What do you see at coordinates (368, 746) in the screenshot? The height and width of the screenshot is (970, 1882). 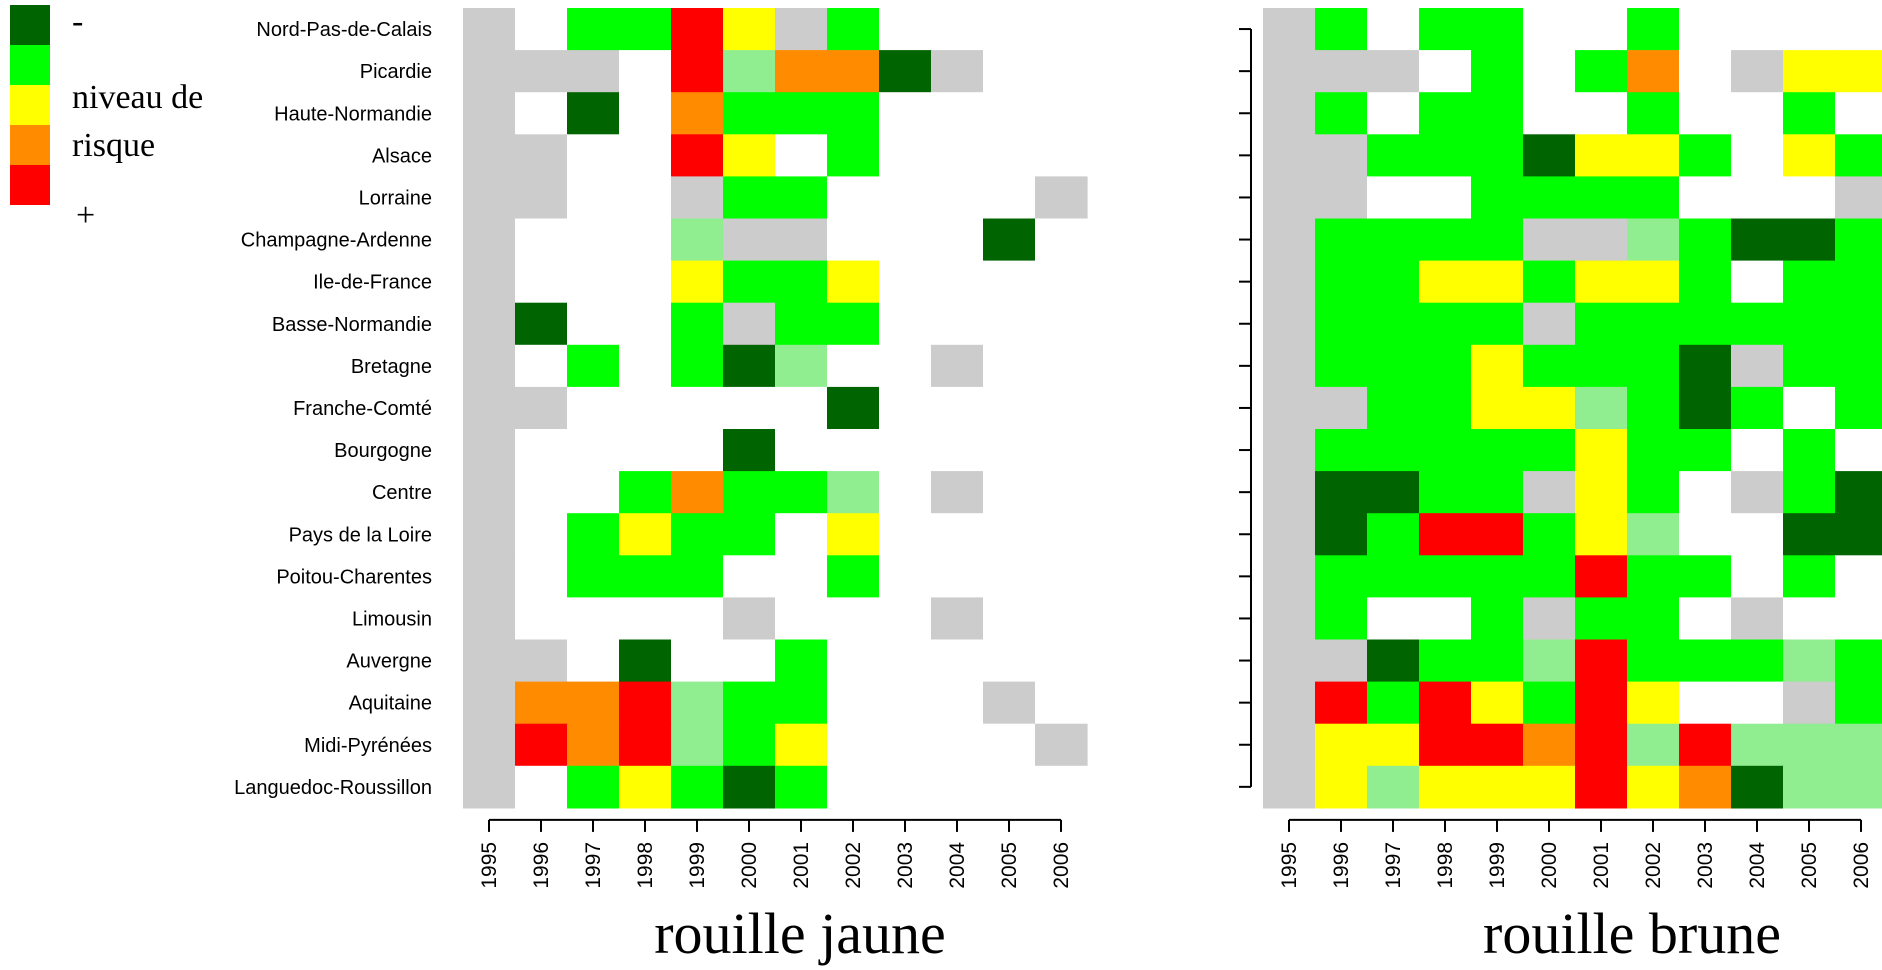 I see `region-label: Midi-Pyrénées` at bounding box center [368, 746].